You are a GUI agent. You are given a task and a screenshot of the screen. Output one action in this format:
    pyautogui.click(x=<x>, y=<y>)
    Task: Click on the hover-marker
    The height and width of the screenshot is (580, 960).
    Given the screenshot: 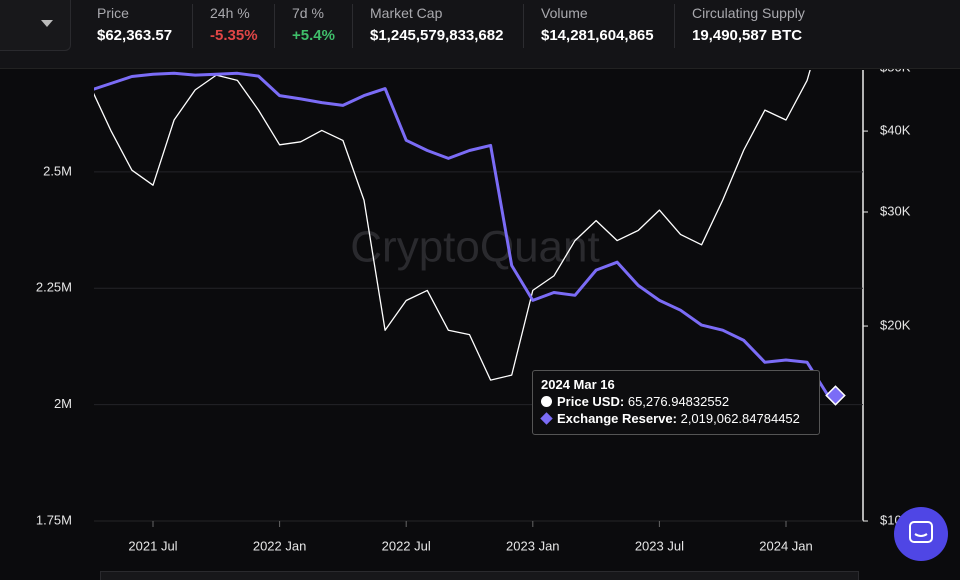 What is the action you would take?
    pyautogui.click(x=835, y=395)
    